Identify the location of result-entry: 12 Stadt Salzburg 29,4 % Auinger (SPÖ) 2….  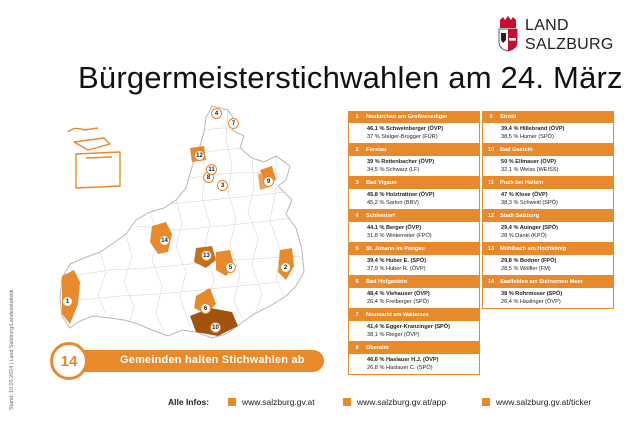
(548, 226).